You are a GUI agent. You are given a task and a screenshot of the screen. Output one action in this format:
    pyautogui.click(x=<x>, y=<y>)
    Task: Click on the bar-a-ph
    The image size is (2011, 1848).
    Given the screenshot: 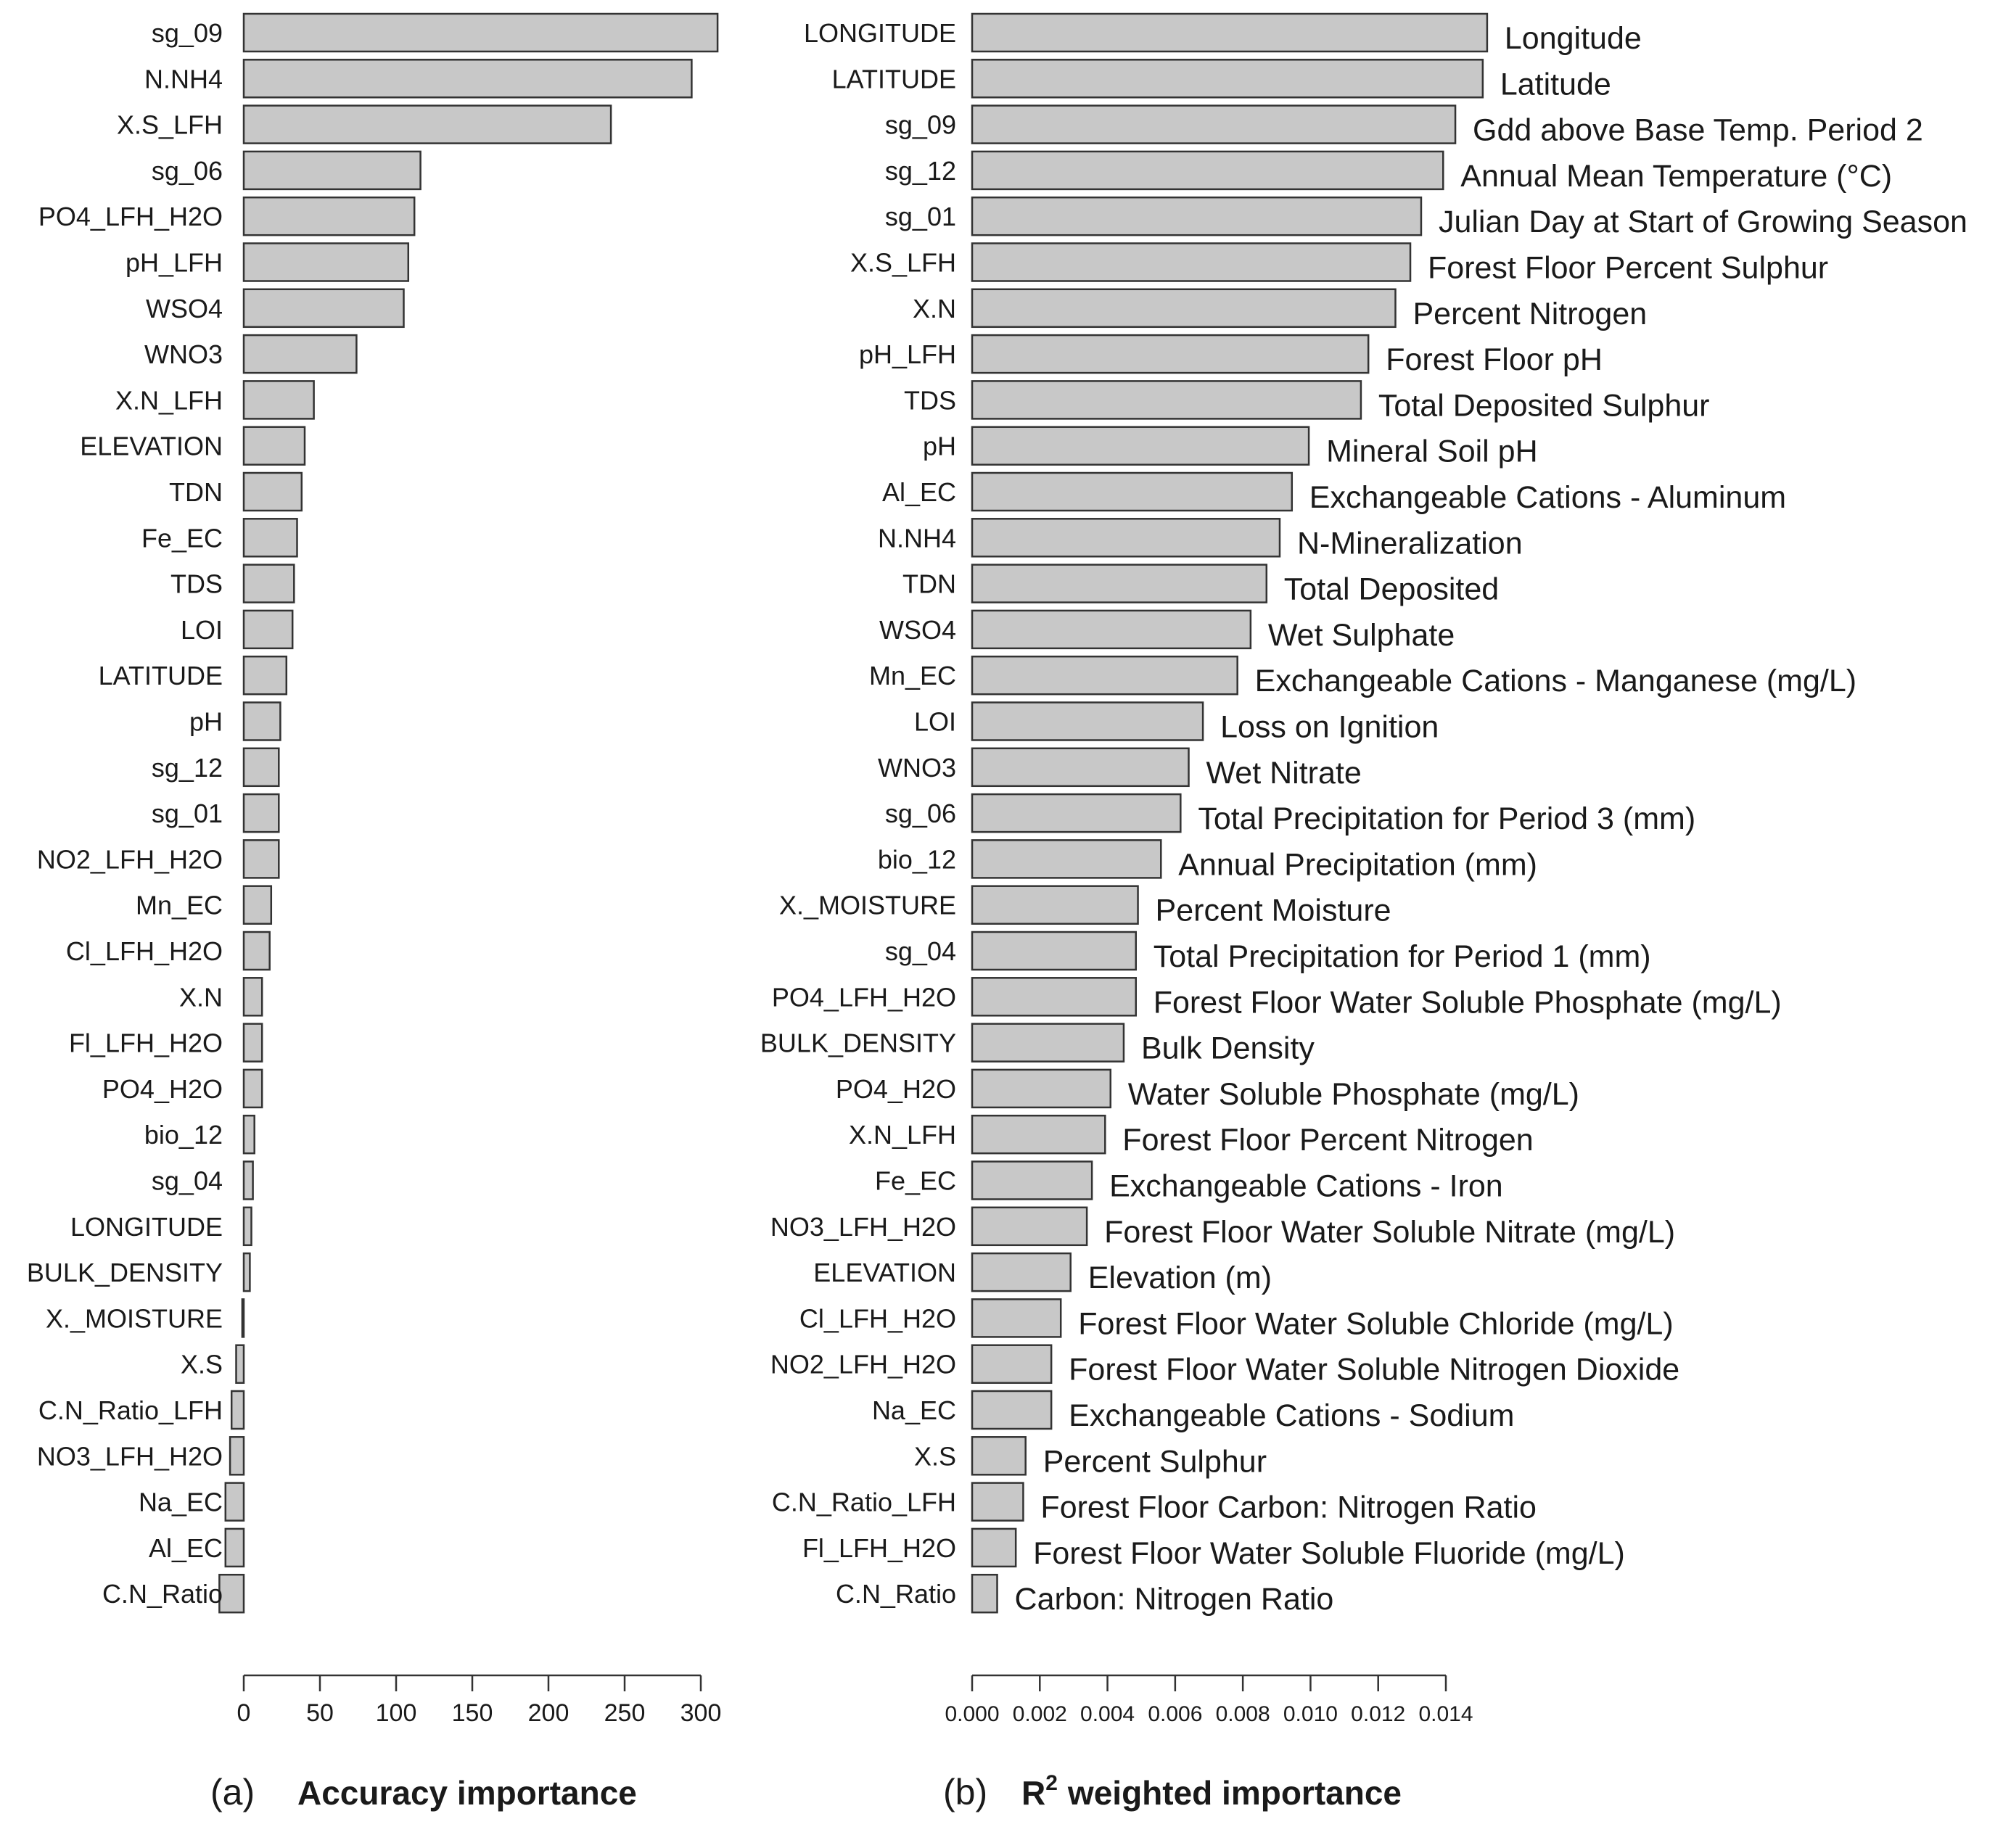 What is the action you would take?
    pyautogui.click(x=261, y=721)
    